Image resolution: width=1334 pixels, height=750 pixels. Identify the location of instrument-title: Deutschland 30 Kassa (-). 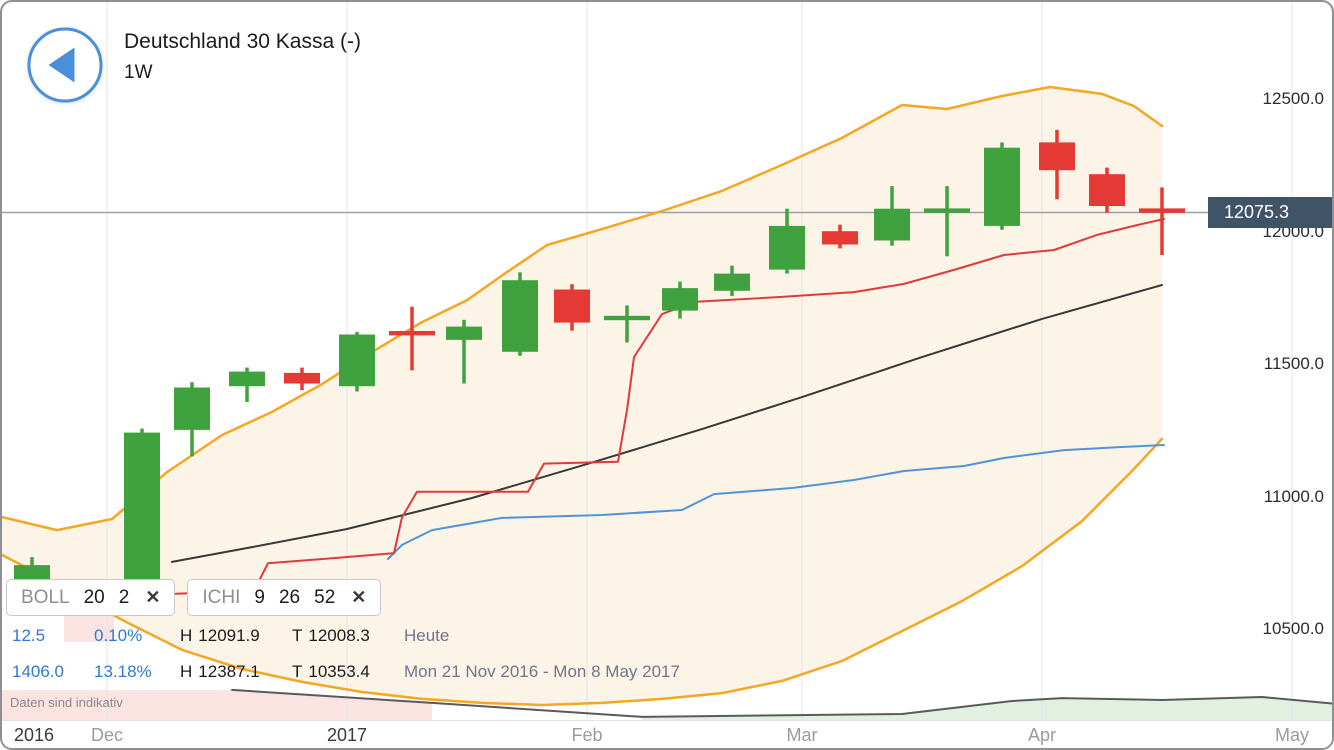
(242, 41).